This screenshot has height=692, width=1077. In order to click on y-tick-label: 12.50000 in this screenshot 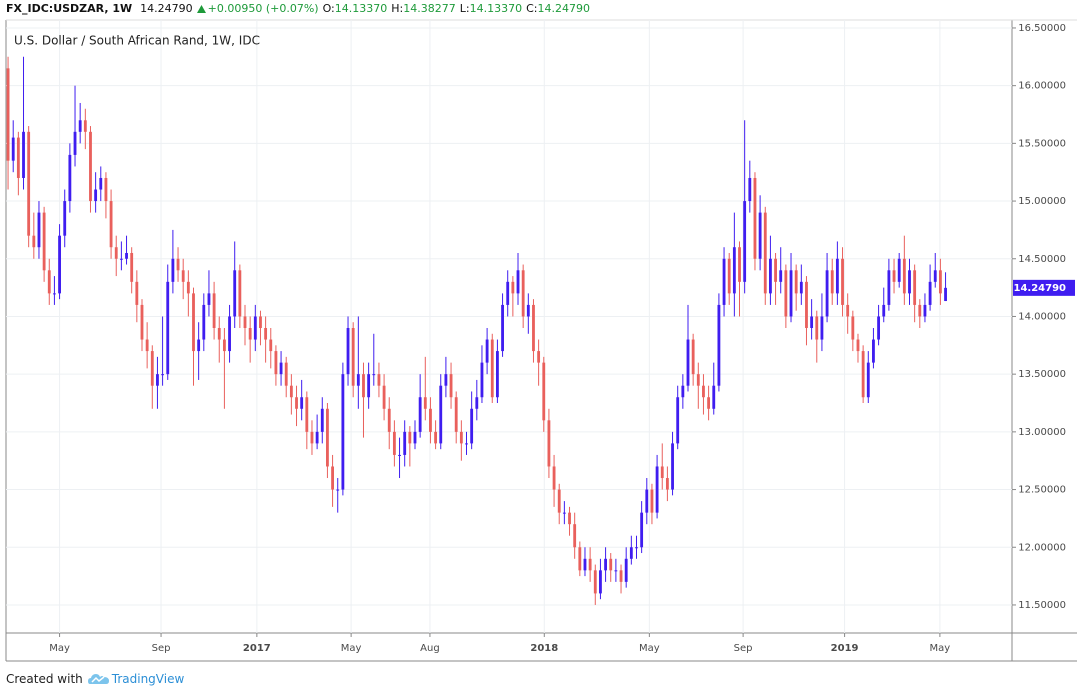, I will do `click(1042, 490)`.